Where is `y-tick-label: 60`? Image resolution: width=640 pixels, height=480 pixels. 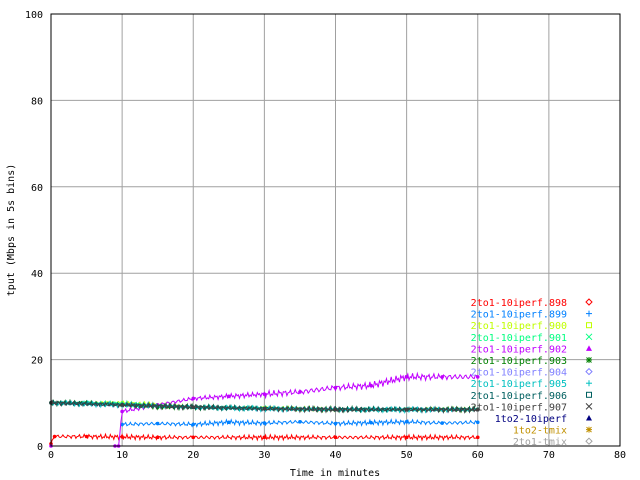 y-tick-label: 60 is located at coordinates (37, 188).